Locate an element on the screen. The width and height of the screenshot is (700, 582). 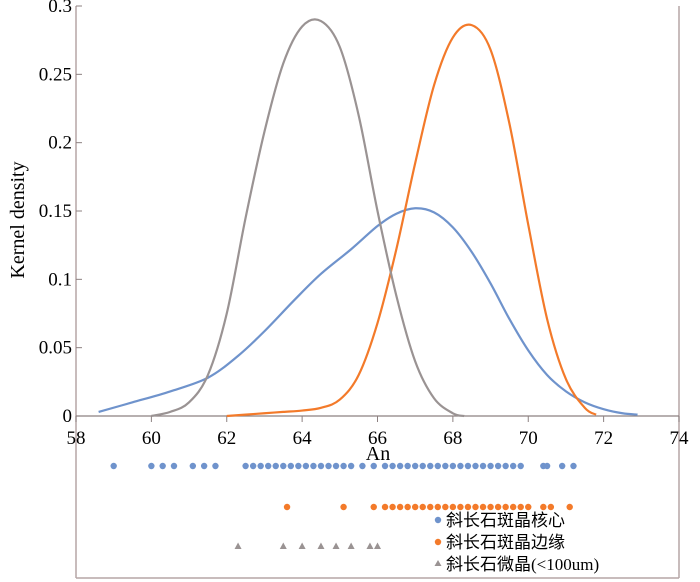
x-tick-label: 70 is located at coordinates (528, 438).